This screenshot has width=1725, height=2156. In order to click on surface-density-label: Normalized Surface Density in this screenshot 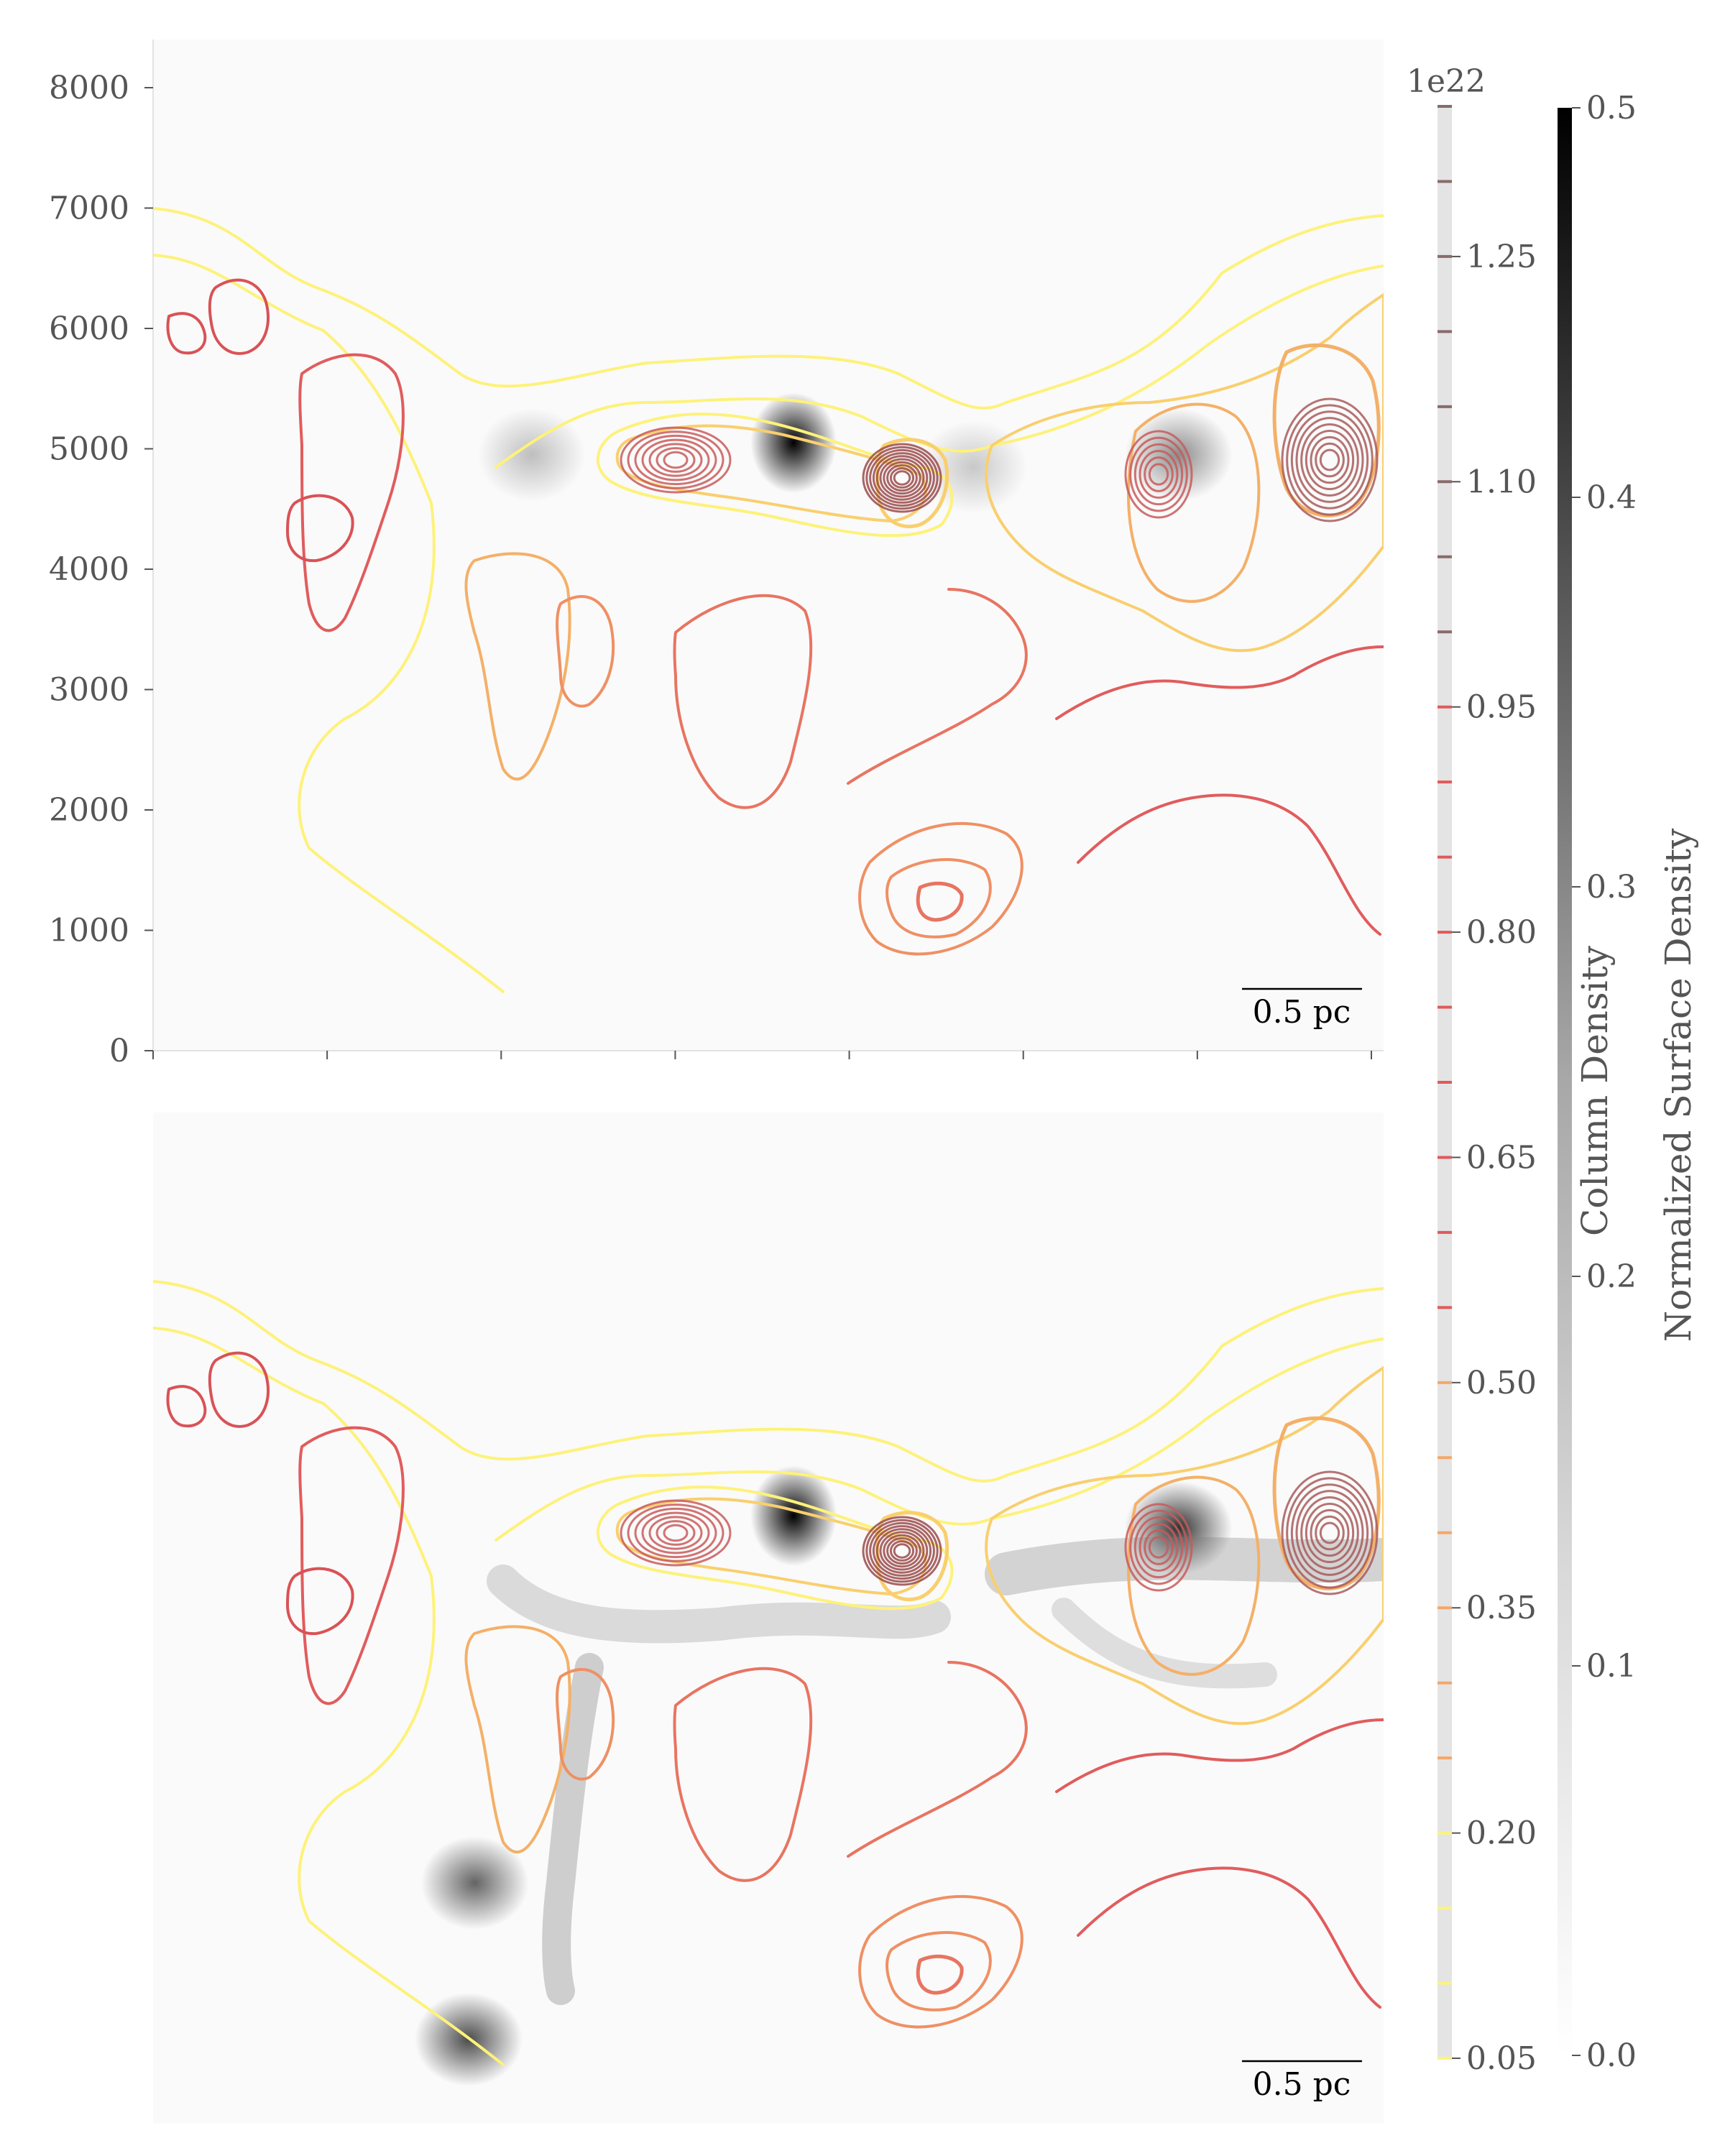, I will do `click(1678, 1085)`.